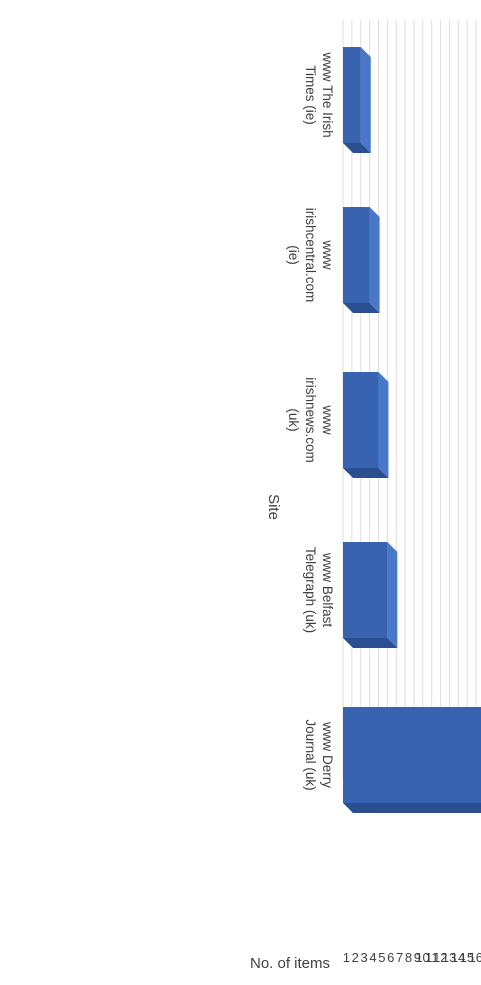 This screenshot has width=481, height=985. What do you see at coordinates (319, 590) in the screenshot?
I see `x-category-label: www BelfastTelegraph (uk)` at bounding box center [319, 590].